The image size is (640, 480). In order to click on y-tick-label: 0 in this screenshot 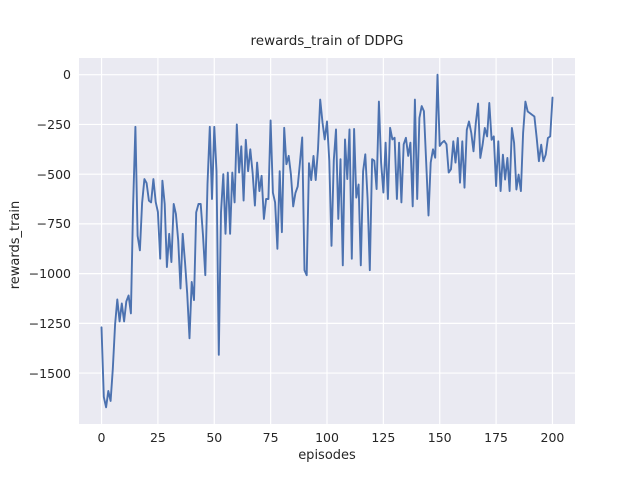, I will do `click(67, 75)`.